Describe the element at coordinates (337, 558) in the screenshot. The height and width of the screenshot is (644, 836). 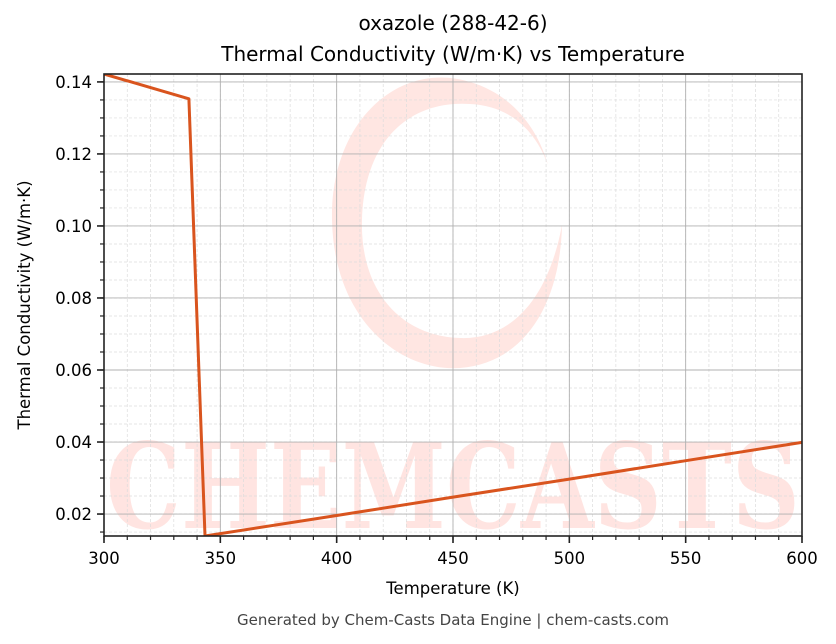
I see `x-tick-label: 400` at that location.